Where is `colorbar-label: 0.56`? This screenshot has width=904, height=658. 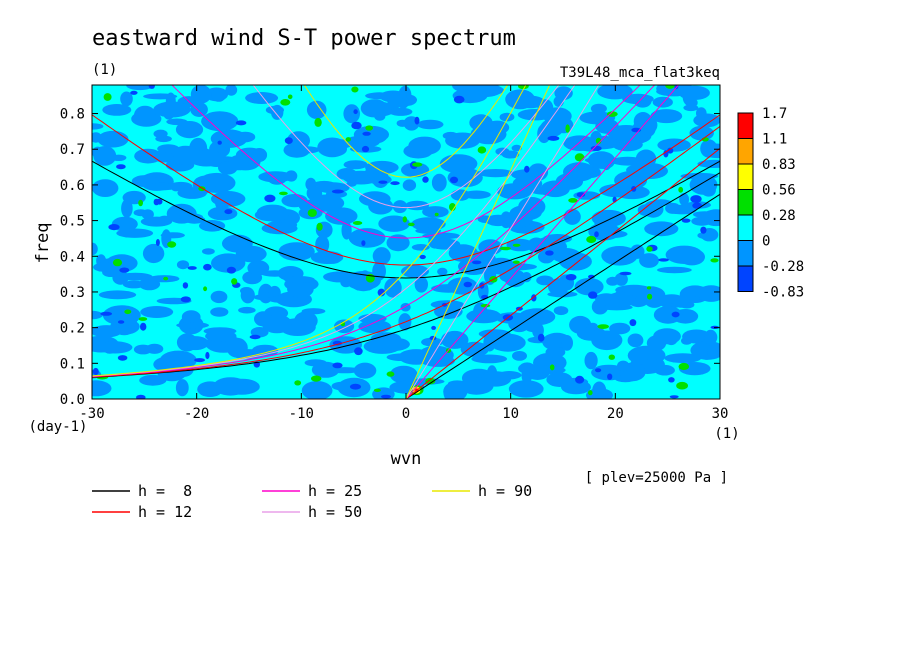
colorbar-label: 0.56 is located at coordinates (779, 191).